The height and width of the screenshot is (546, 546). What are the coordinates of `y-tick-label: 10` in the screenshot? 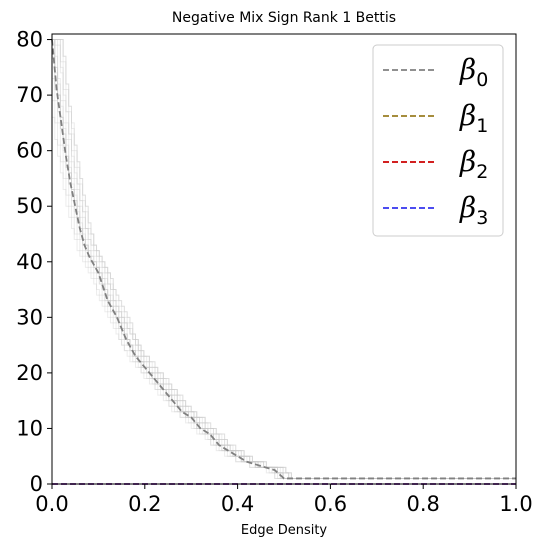 It's located at (29, 428).